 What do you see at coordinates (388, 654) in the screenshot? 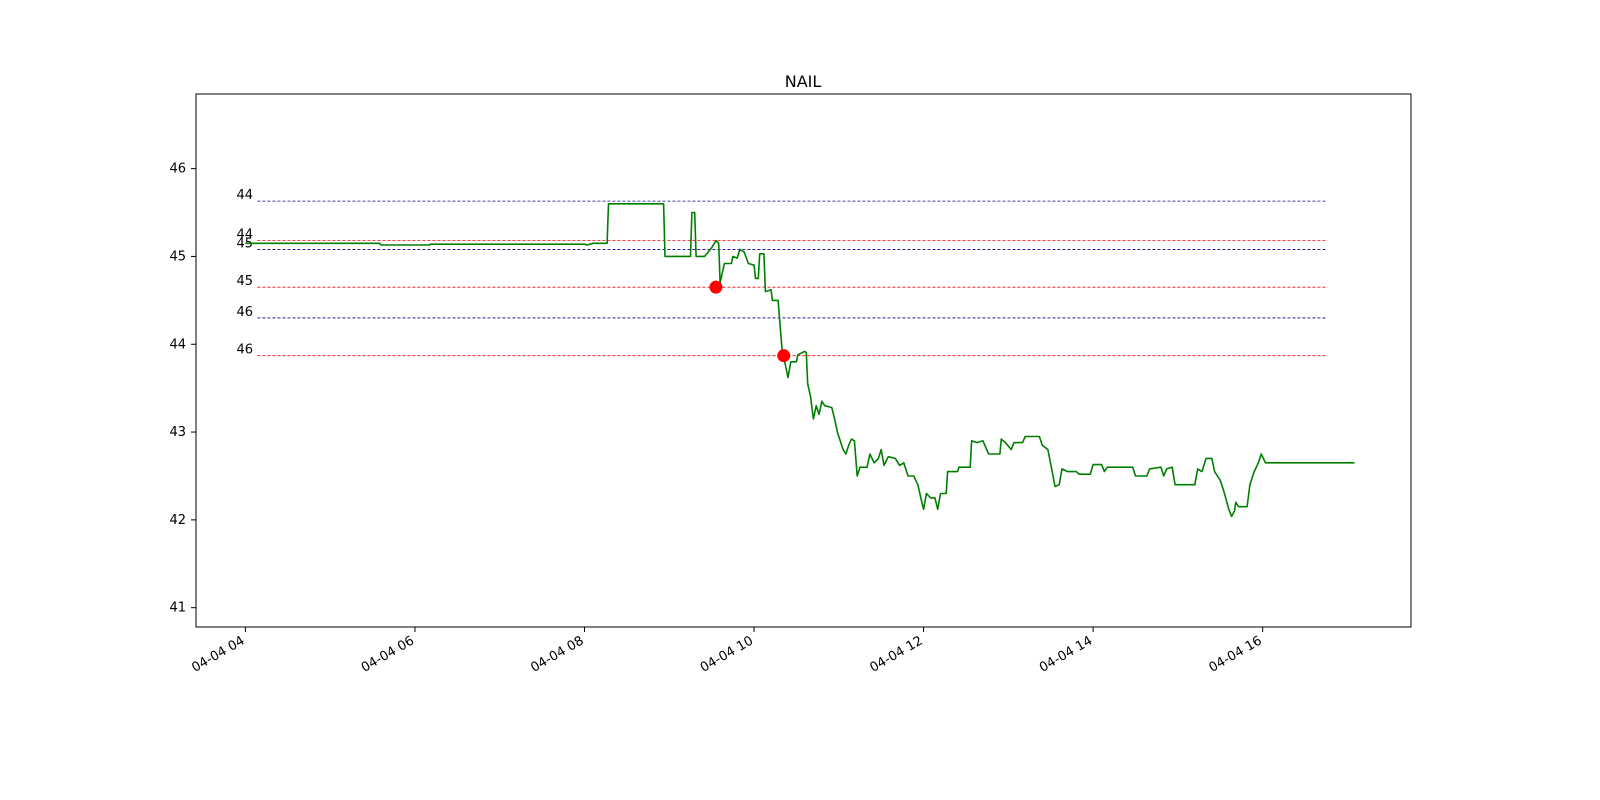
I see `x-tick-label: 04-04 06` at bounding box center [388, 654].